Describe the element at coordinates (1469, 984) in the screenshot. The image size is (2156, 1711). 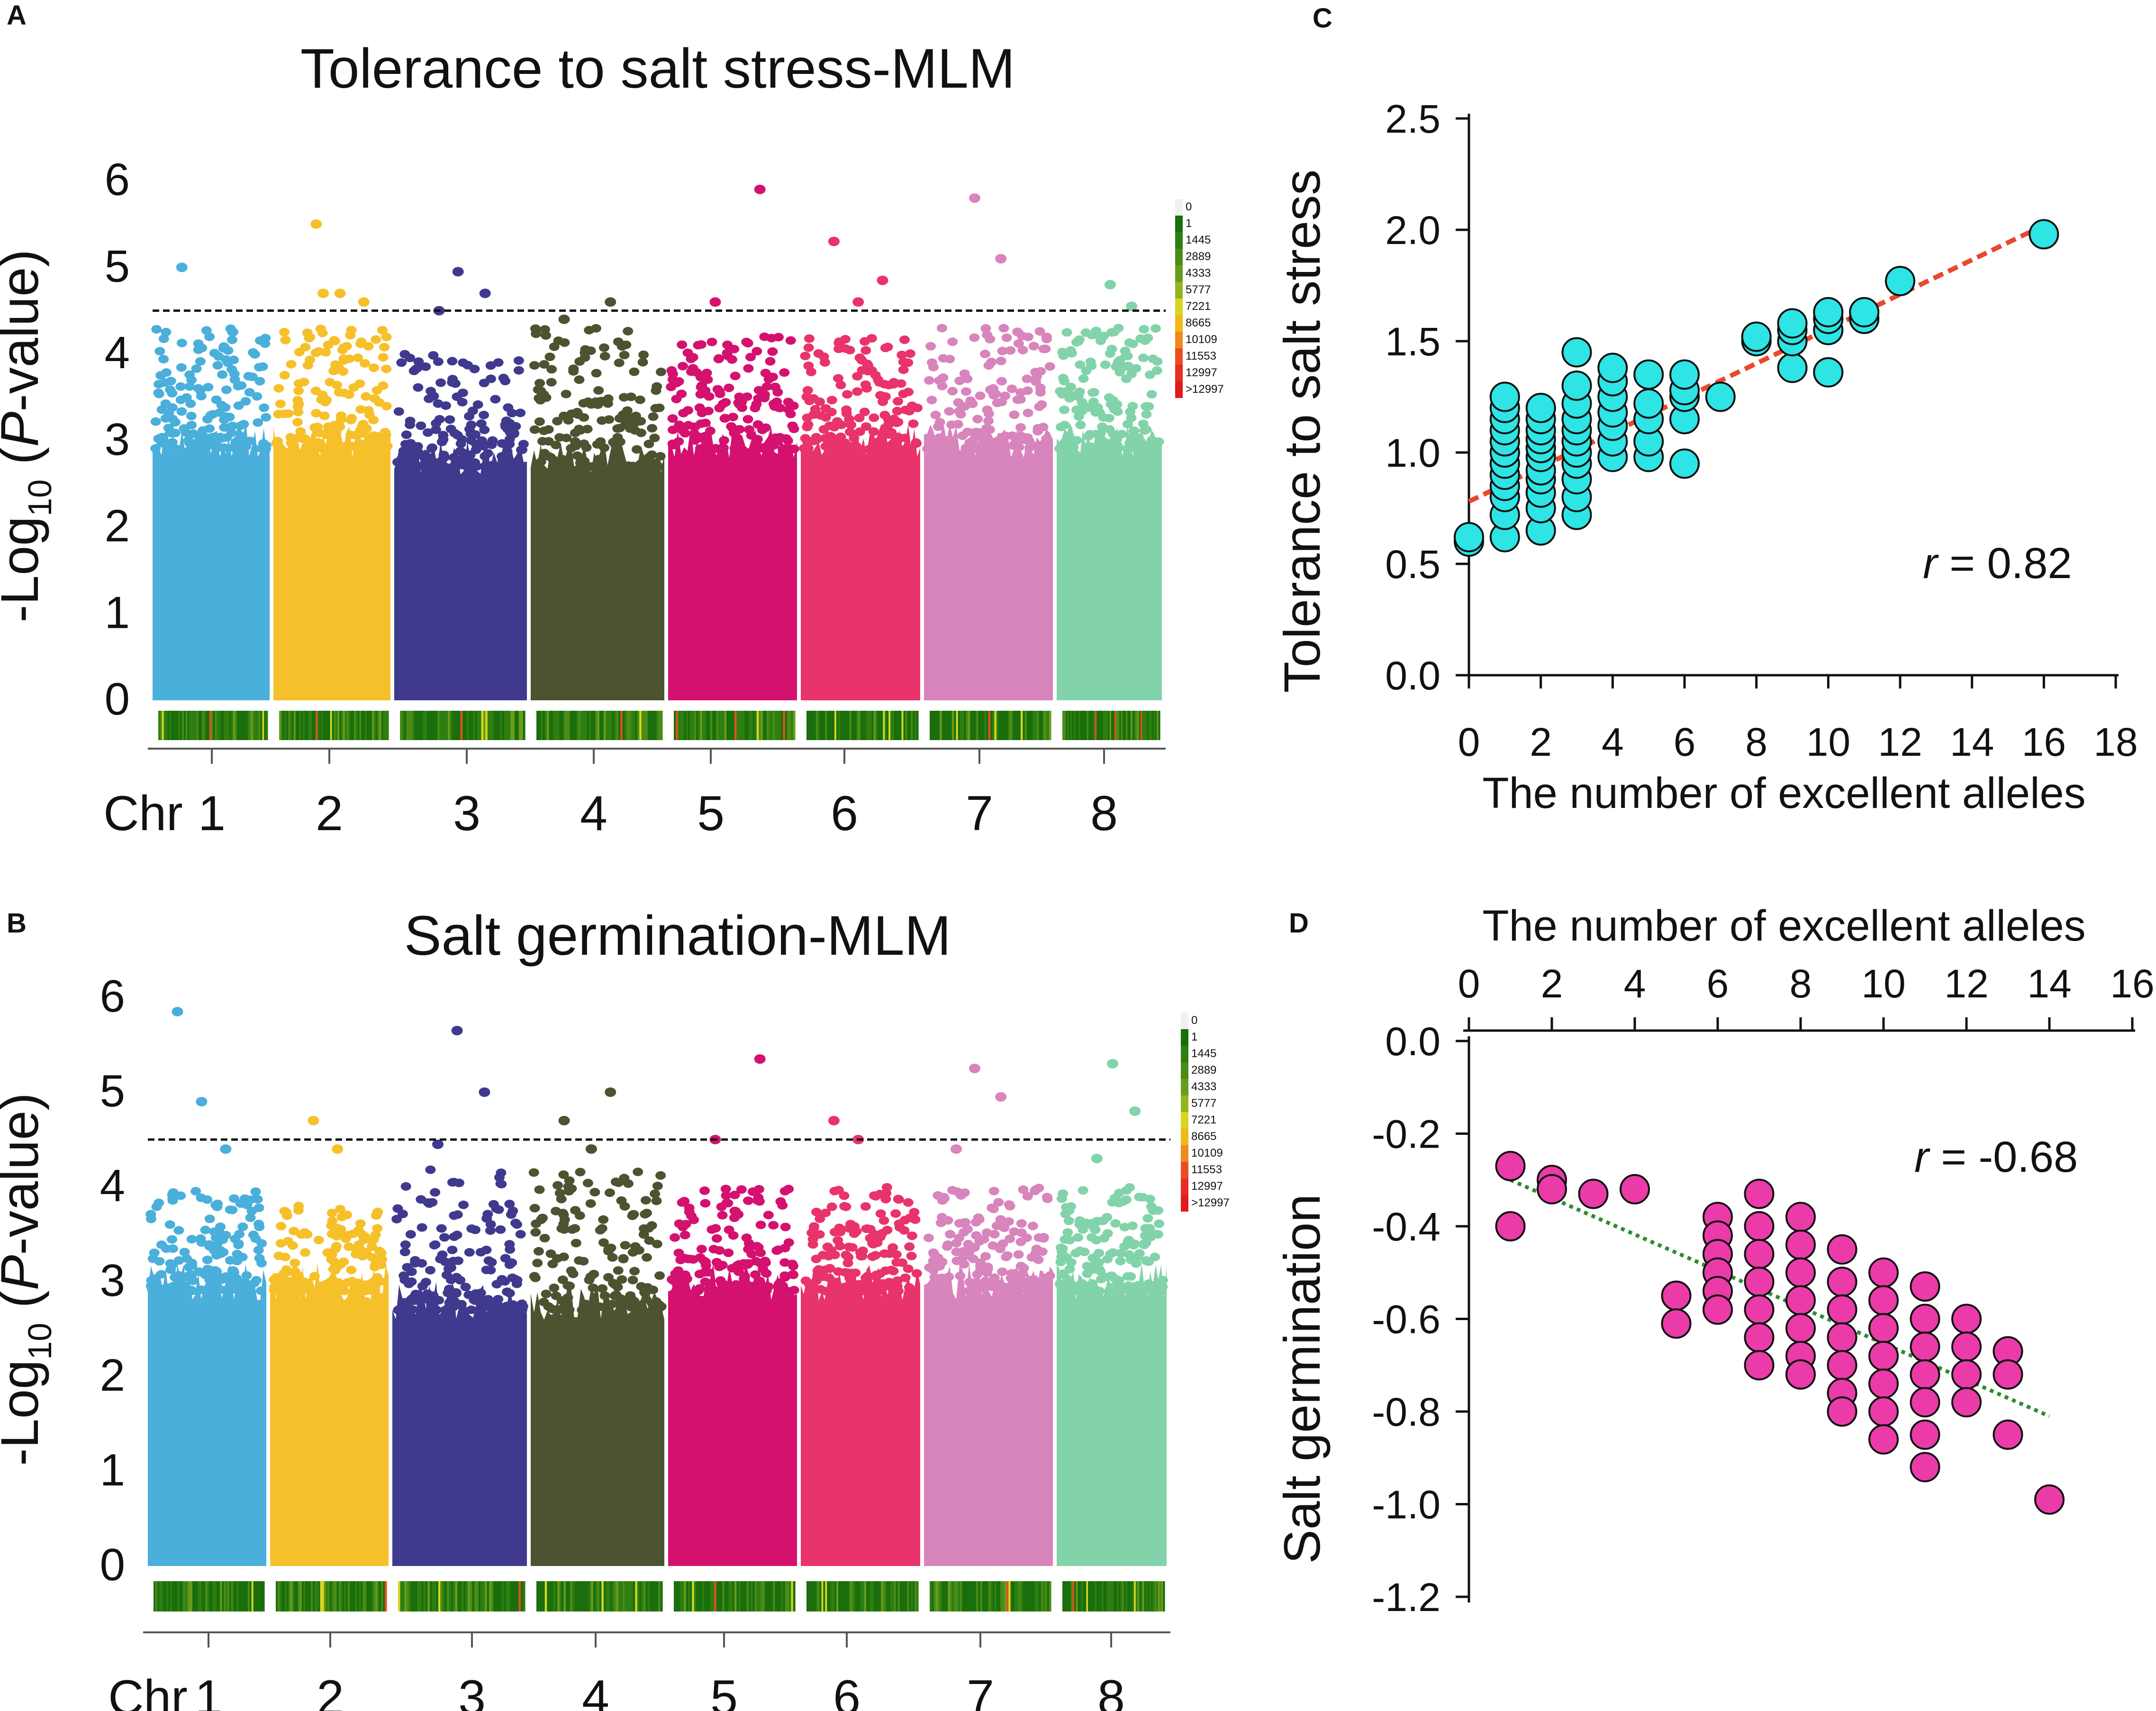
I see `x-tick-label: 0` at that location.